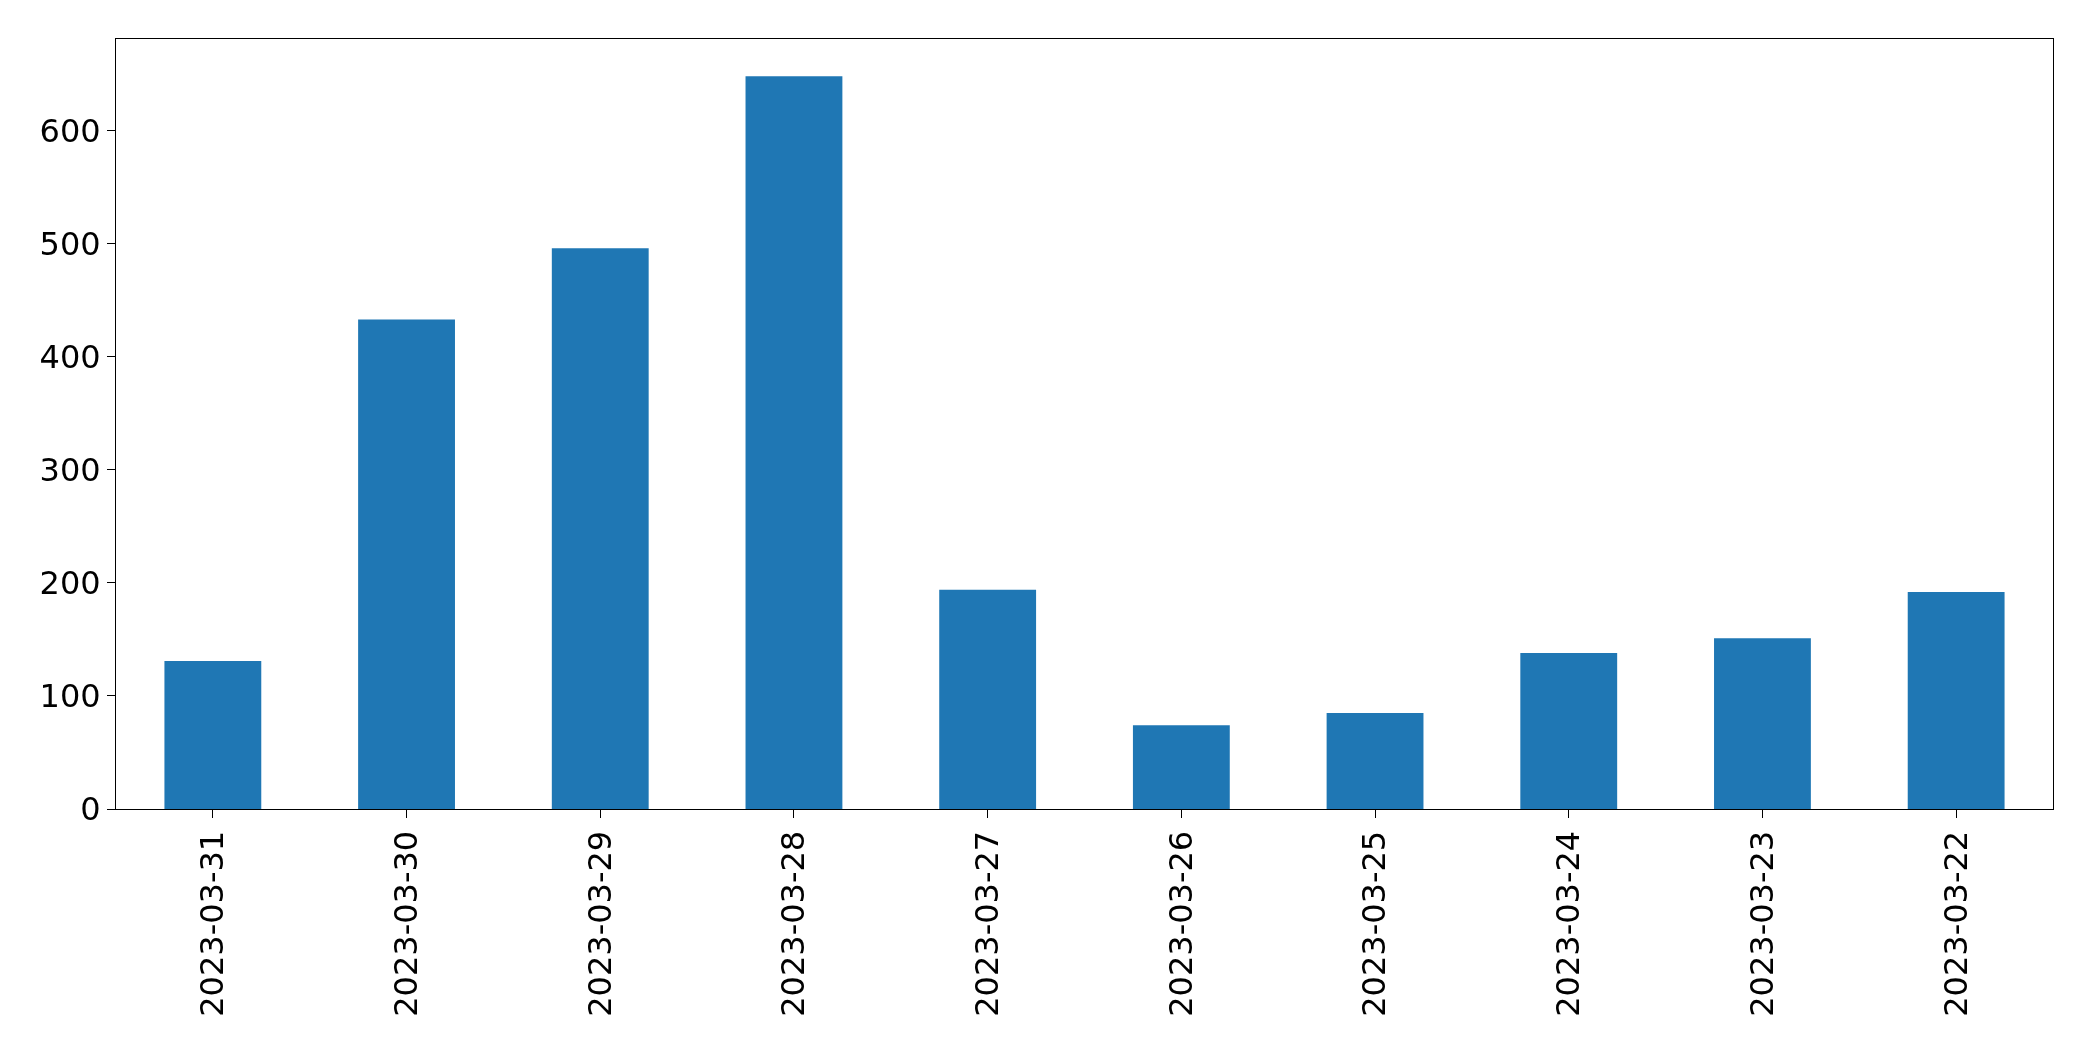 This screenshot has height=1061, width=2093. Describe the element at coordinates (70, 583) in the screenshot. I see `y-tick-label: 200` at that location.